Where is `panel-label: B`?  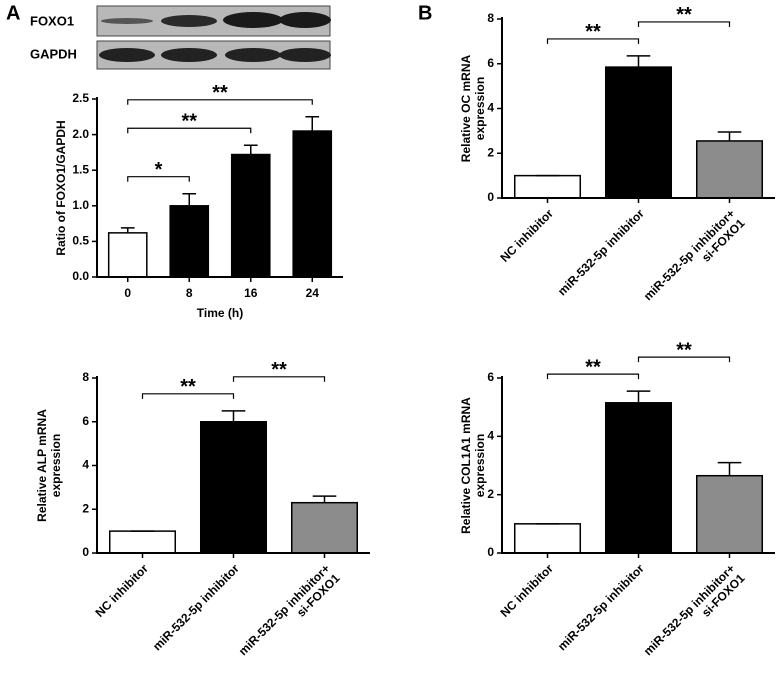 panel-label: B is located at coordinates (425, 13).